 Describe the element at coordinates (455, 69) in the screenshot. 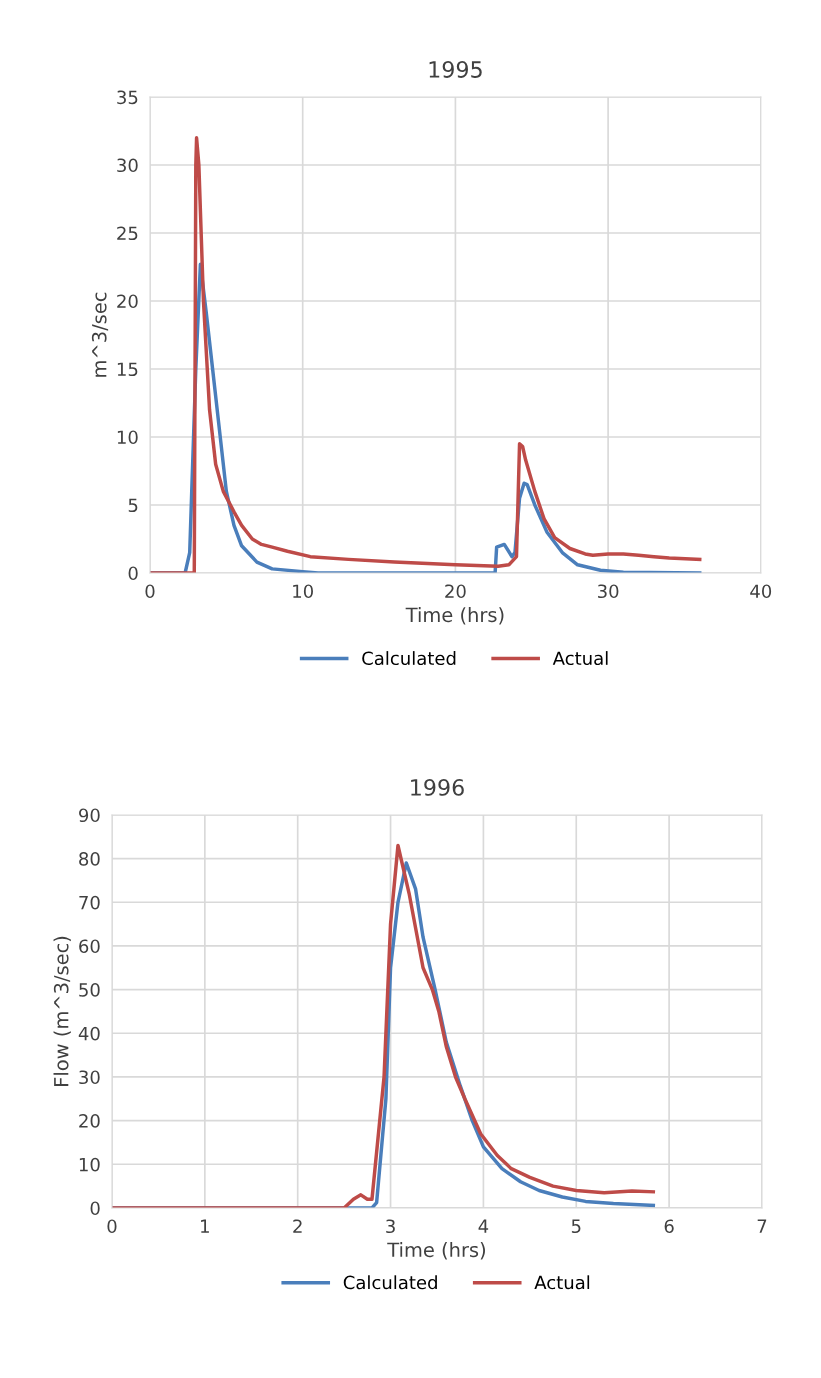

I see `chart-title: 1995` at that location.